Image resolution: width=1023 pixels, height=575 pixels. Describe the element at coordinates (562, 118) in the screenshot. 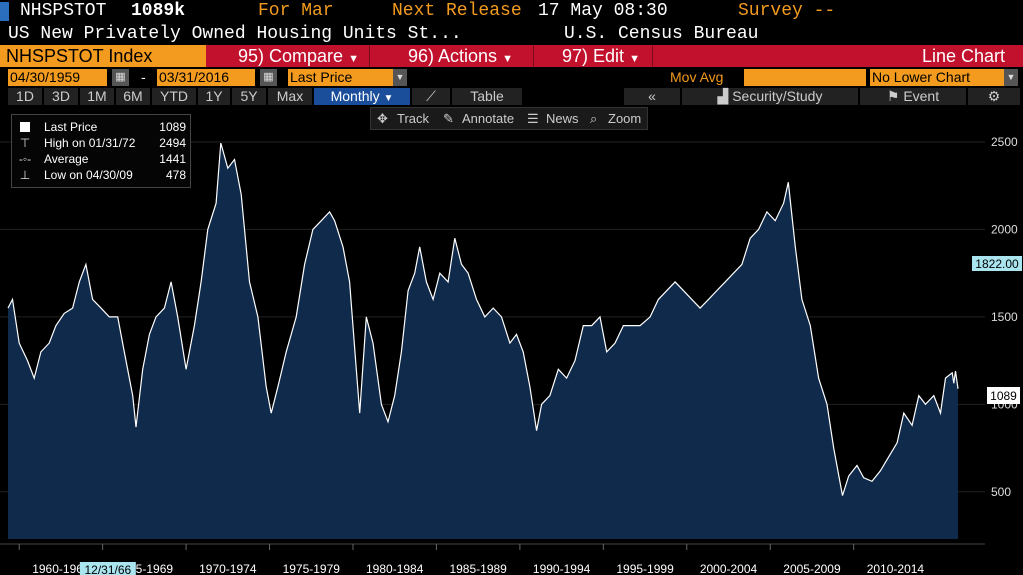

I see `news-button: News` at that location.